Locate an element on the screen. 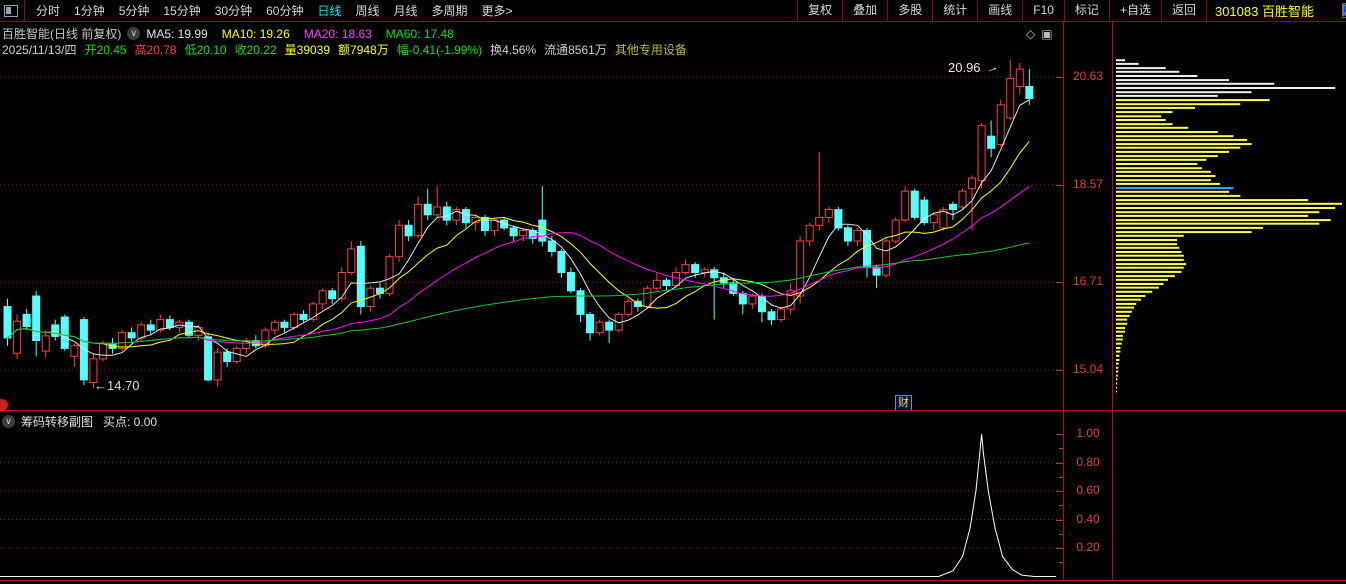  period-item: 更多> is located at coordinates (497, 11).